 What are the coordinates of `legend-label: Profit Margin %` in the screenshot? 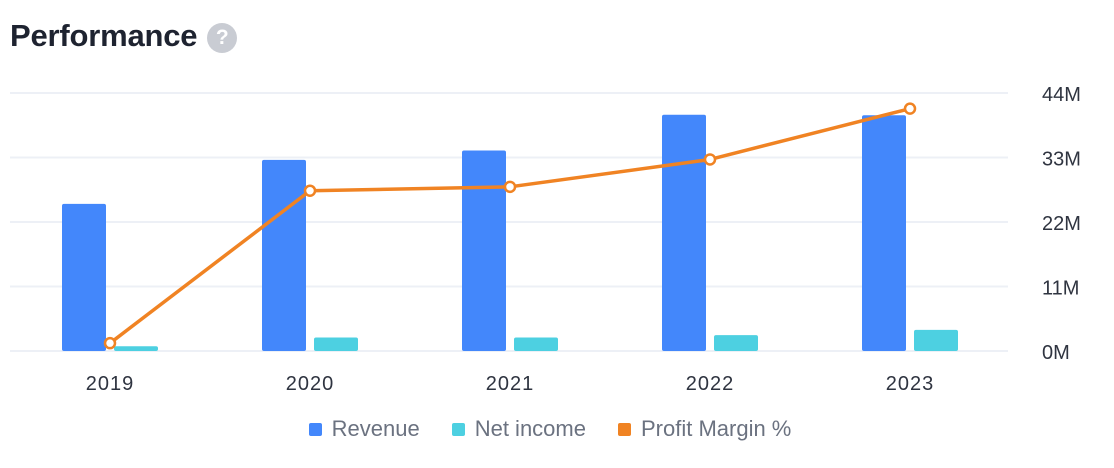 It's located at (716, 428).